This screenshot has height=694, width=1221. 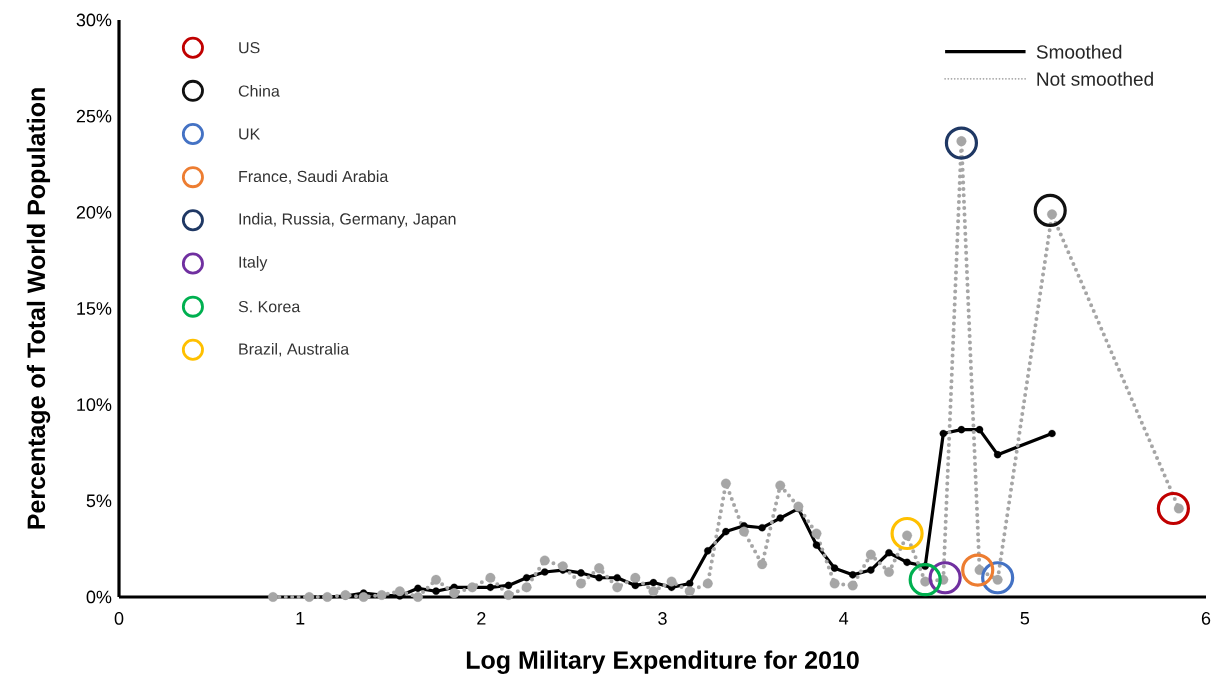 I want to click on legend-label: UK, so click(x=250, y=134).